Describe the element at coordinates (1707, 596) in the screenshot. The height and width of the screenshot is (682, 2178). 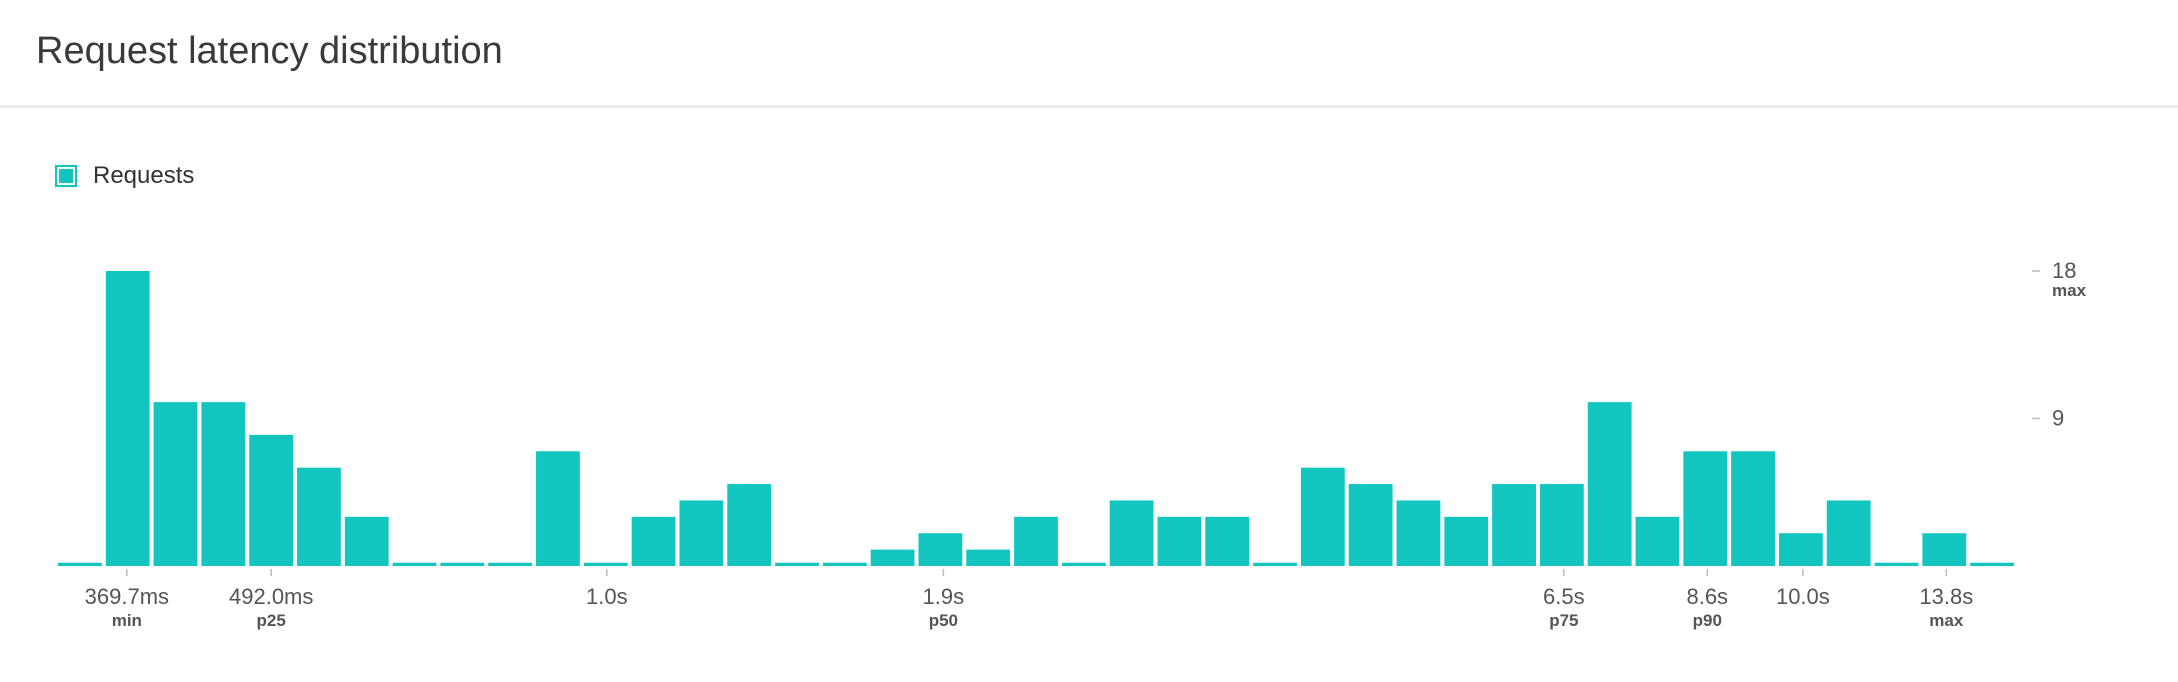
I see `x-tick-label: 8.6s` at that location.